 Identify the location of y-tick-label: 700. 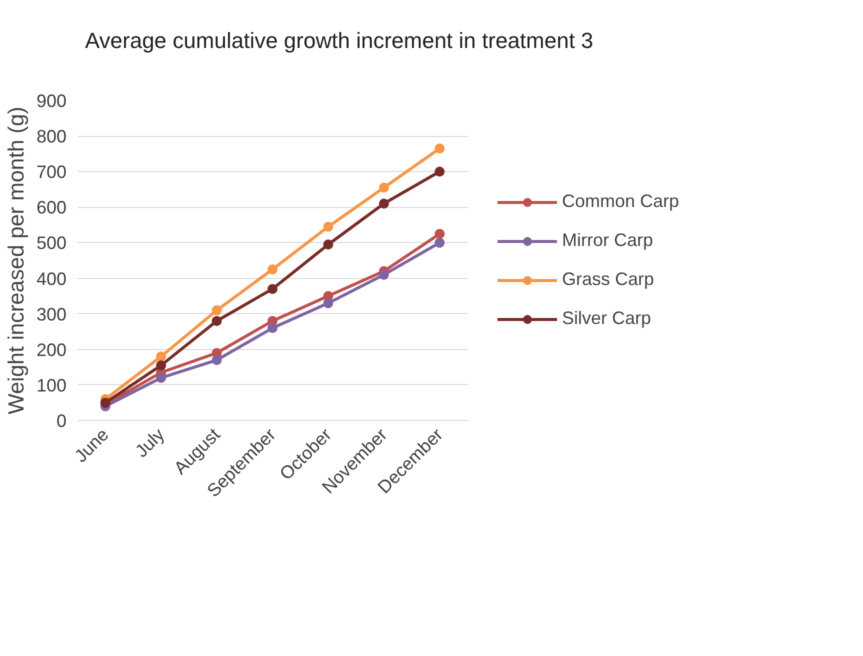
(51, 172).